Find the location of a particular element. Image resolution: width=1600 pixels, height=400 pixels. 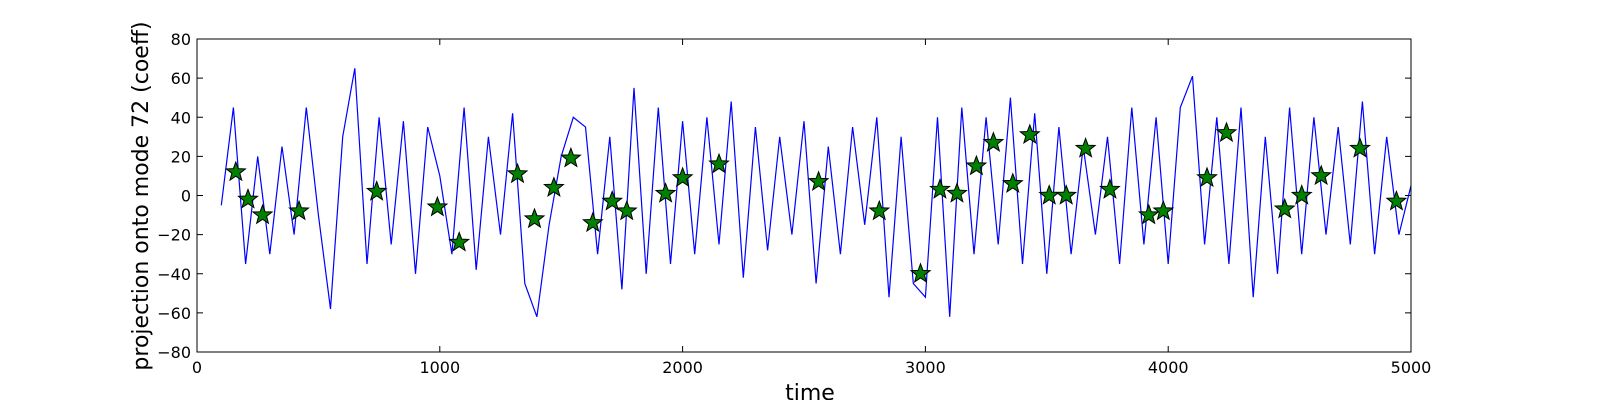

y-tick-label: −80 is located at coordinates (174, 352).